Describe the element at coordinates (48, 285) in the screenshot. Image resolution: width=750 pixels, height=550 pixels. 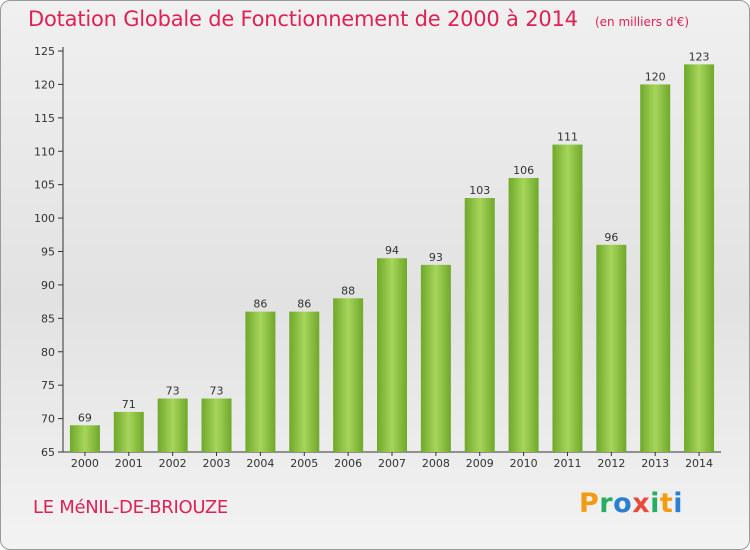
I see `y-tick-label: 90` at that location.